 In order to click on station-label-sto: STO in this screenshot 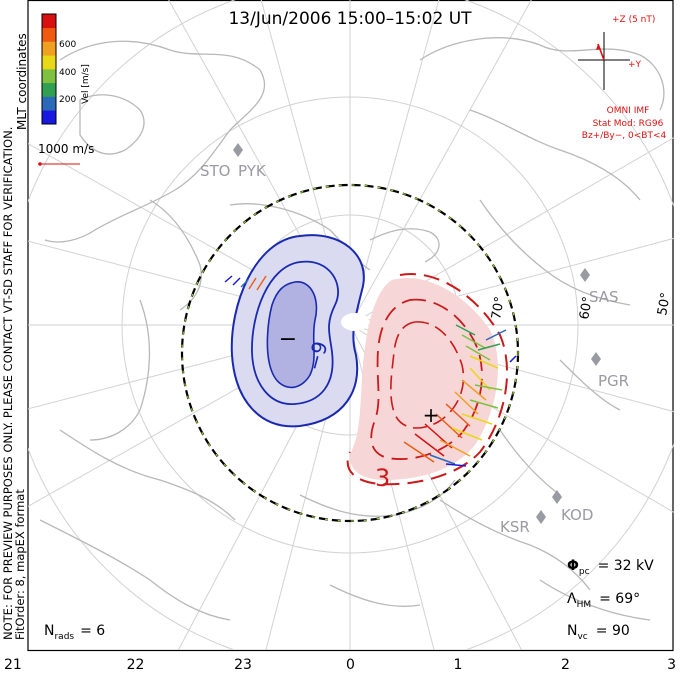, I will do `click(215, 171)`.